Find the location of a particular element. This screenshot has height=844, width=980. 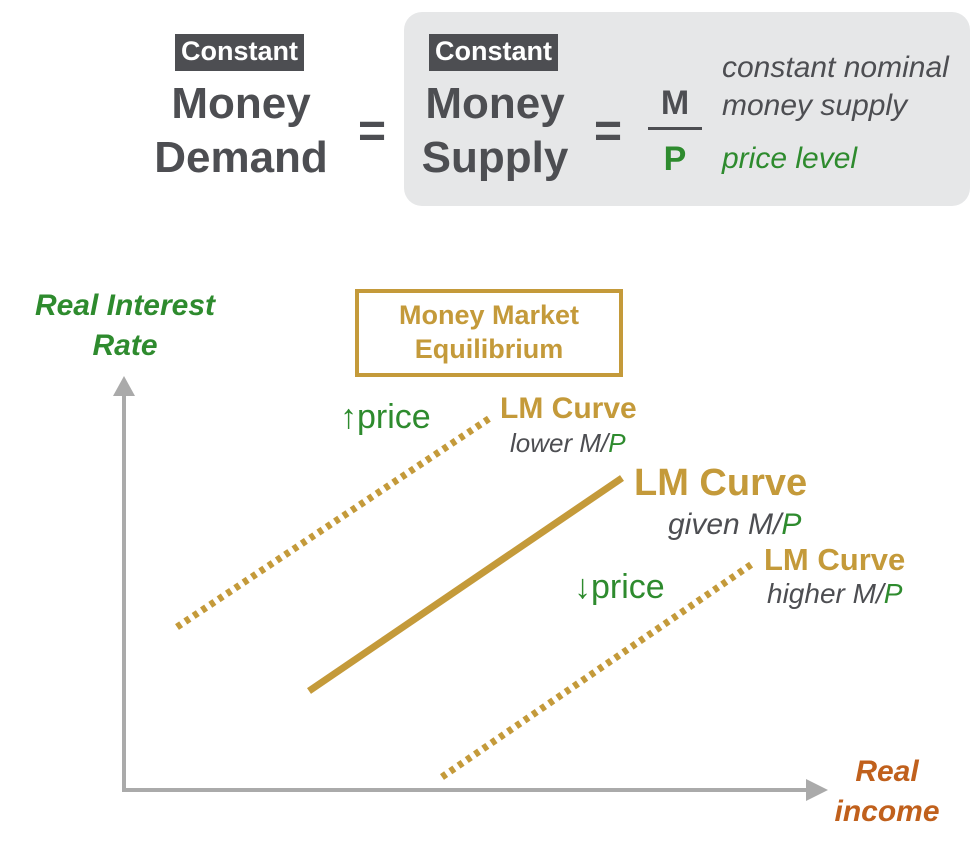

x-axis-label-line2: income is located at coordinates (887, 811).